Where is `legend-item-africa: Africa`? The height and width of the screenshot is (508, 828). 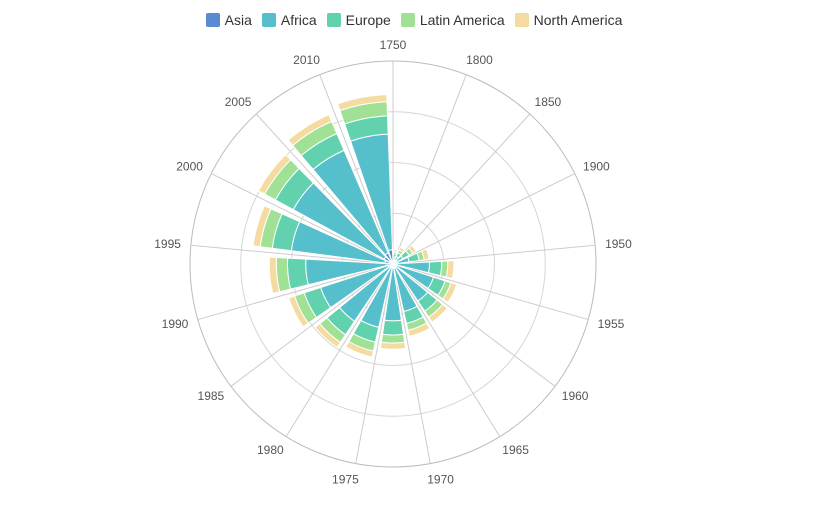
legend-item-africa: Africa is located at coordinates (289, 20).